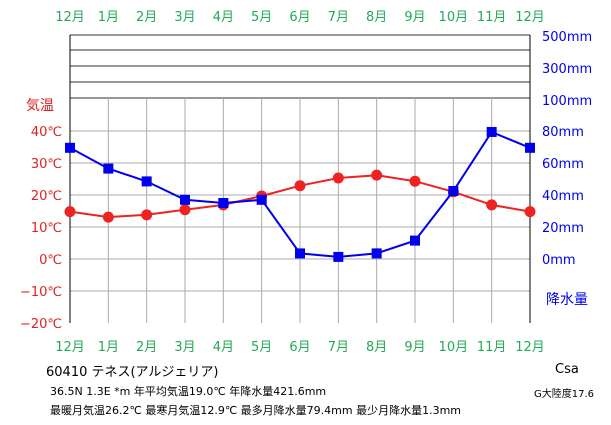 This screenshot has width=611, height=425. I want to click on temperature-tick-label: −10℃, so click(41, 292).